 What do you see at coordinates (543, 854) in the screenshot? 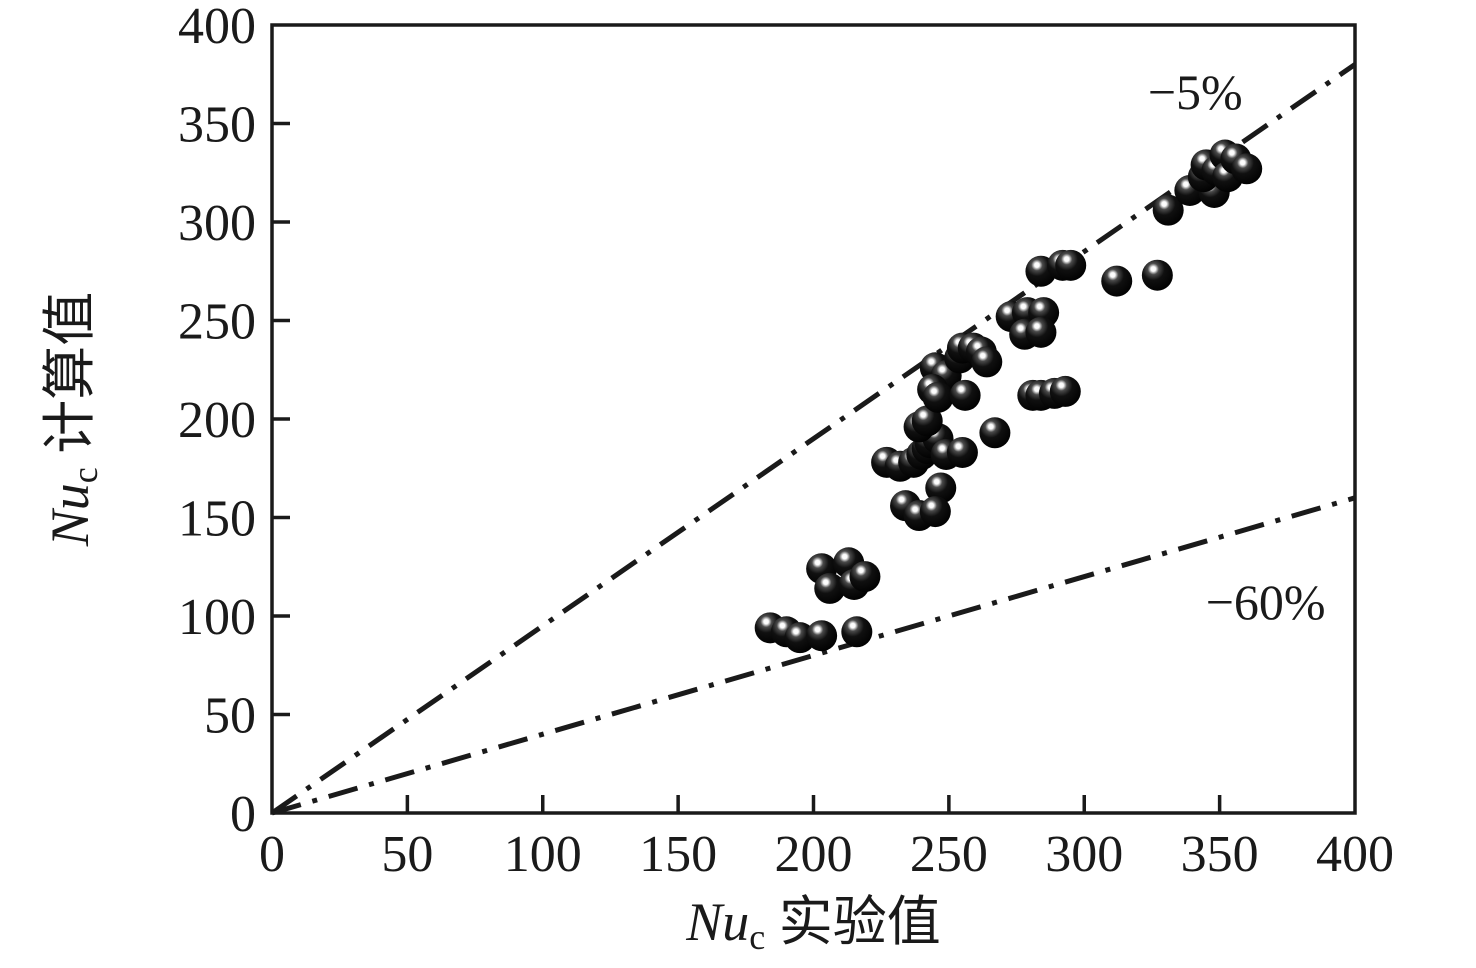
I see `x-tick-label: 100` at bounding box center [543, 854].